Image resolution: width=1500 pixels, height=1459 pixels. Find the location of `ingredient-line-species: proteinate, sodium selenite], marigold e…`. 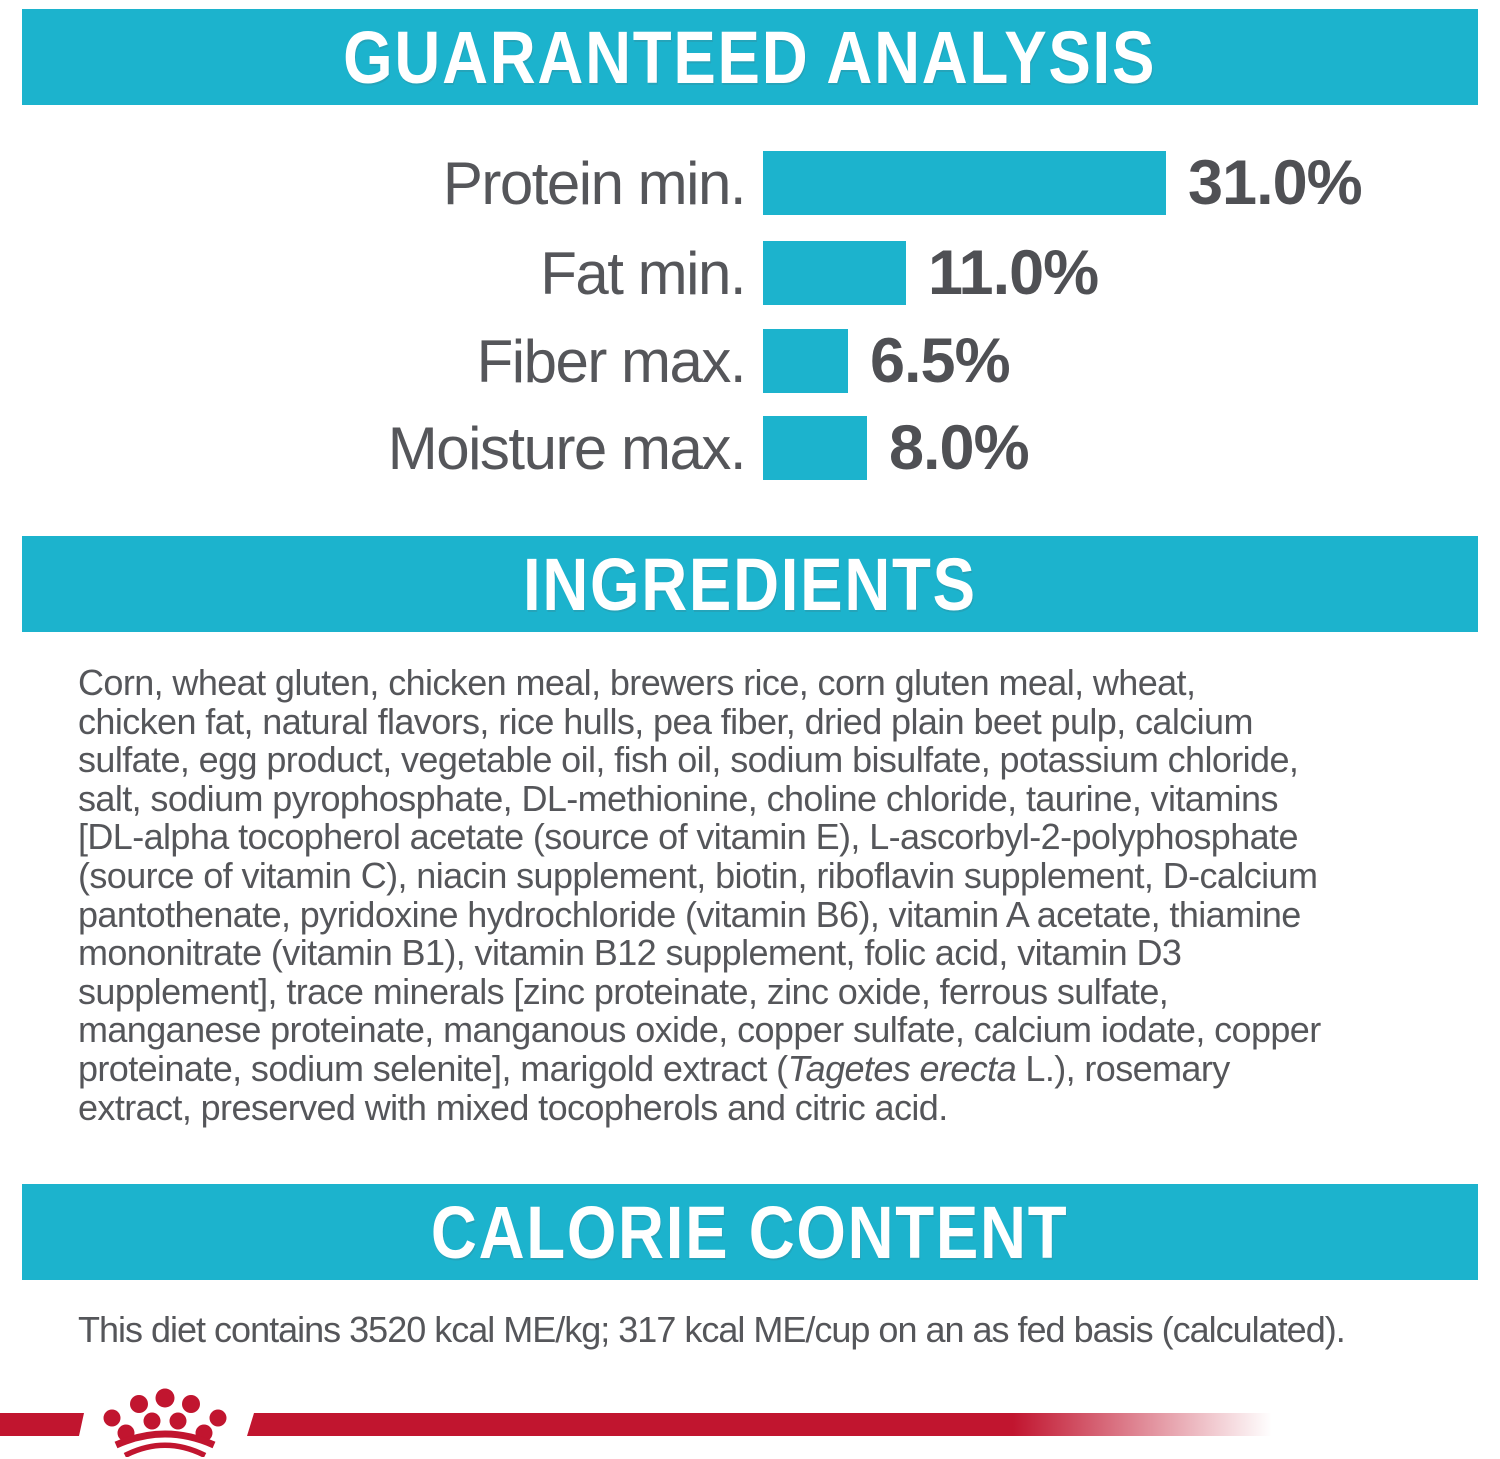

ingredient-line-species: proteinate, sodium selenite], marigold e… is located at coordinates (769, 1068).